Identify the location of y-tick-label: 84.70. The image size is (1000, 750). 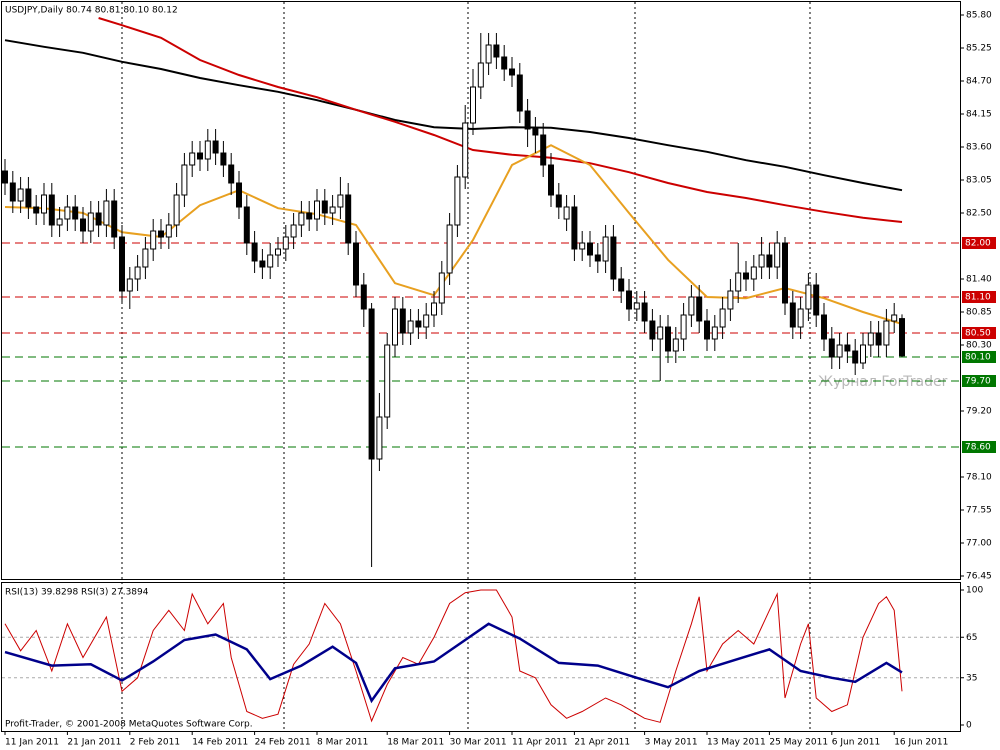
(979, 82).